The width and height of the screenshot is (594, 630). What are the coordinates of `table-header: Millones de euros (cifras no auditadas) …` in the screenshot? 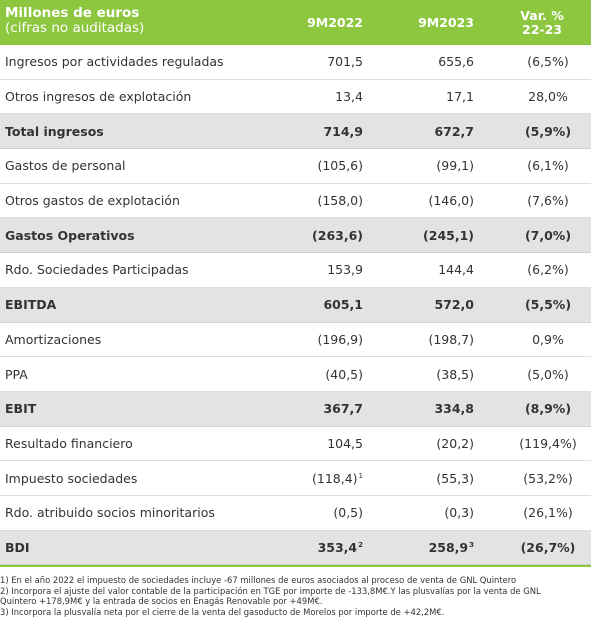 It's located at (295, 22).